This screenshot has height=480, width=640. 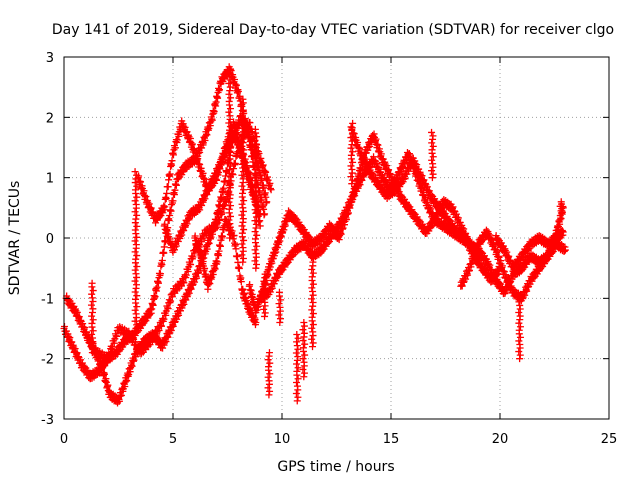 What do you see at coordinates (47, 420) in the screenshot?
I see `y-tick-label: -3` at bounding box center [47, 420].